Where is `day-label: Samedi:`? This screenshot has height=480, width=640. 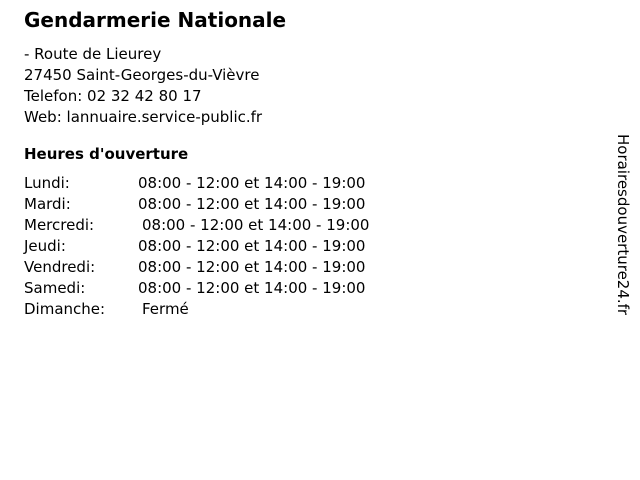
day-label: Samedi: is located at coordinates (55, 288).